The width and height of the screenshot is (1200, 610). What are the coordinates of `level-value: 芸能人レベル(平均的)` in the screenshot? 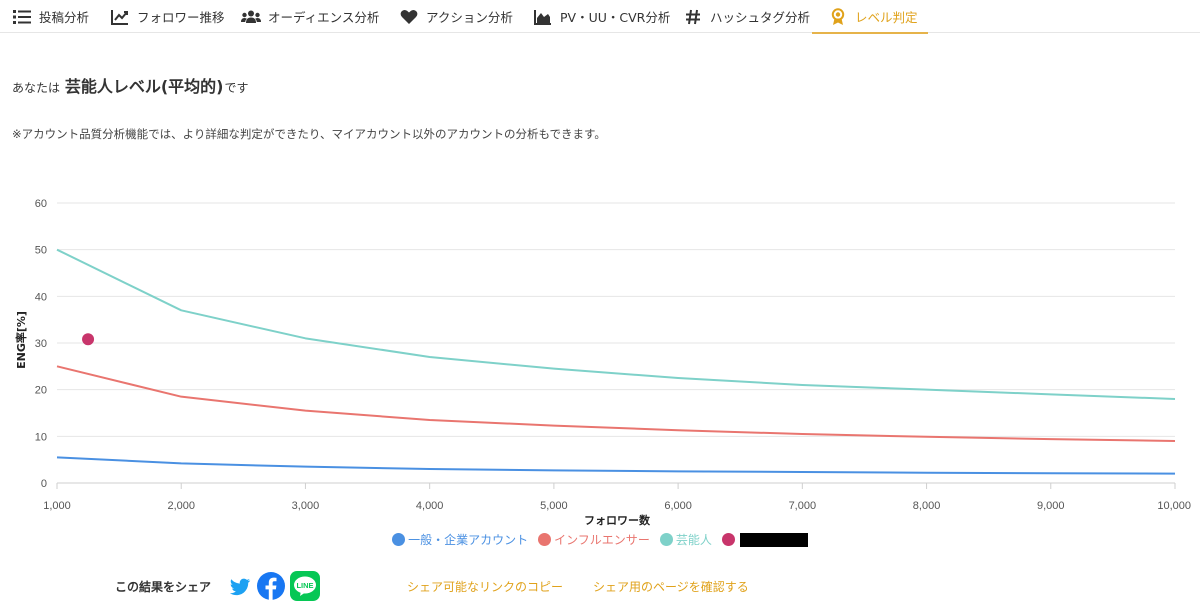 It's located at (144, 86).